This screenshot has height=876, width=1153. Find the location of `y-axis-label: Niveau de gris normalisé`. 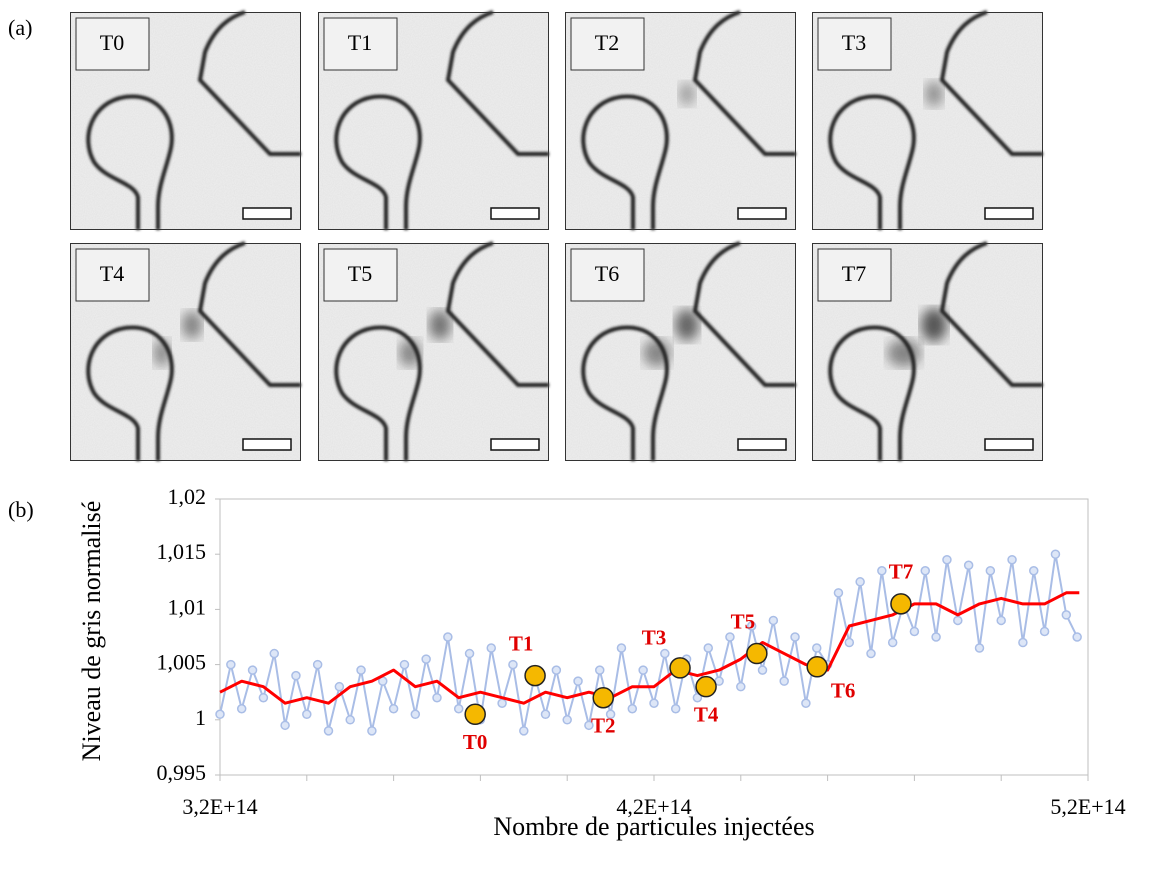

y-axis-label: Niveau de gris normalisé is located at coordinates (91, 631).